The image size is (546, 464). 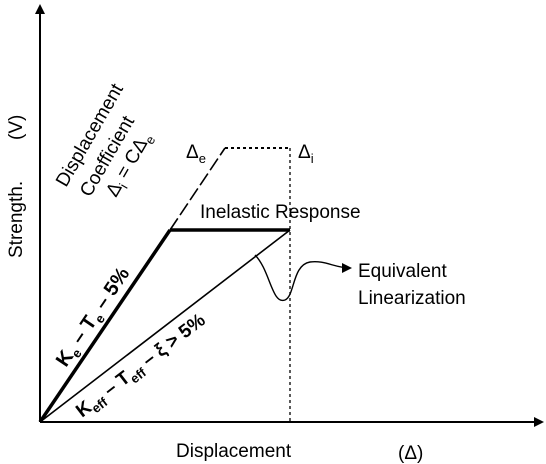 I want to click on elastic-line, so click(x=105, y=326).